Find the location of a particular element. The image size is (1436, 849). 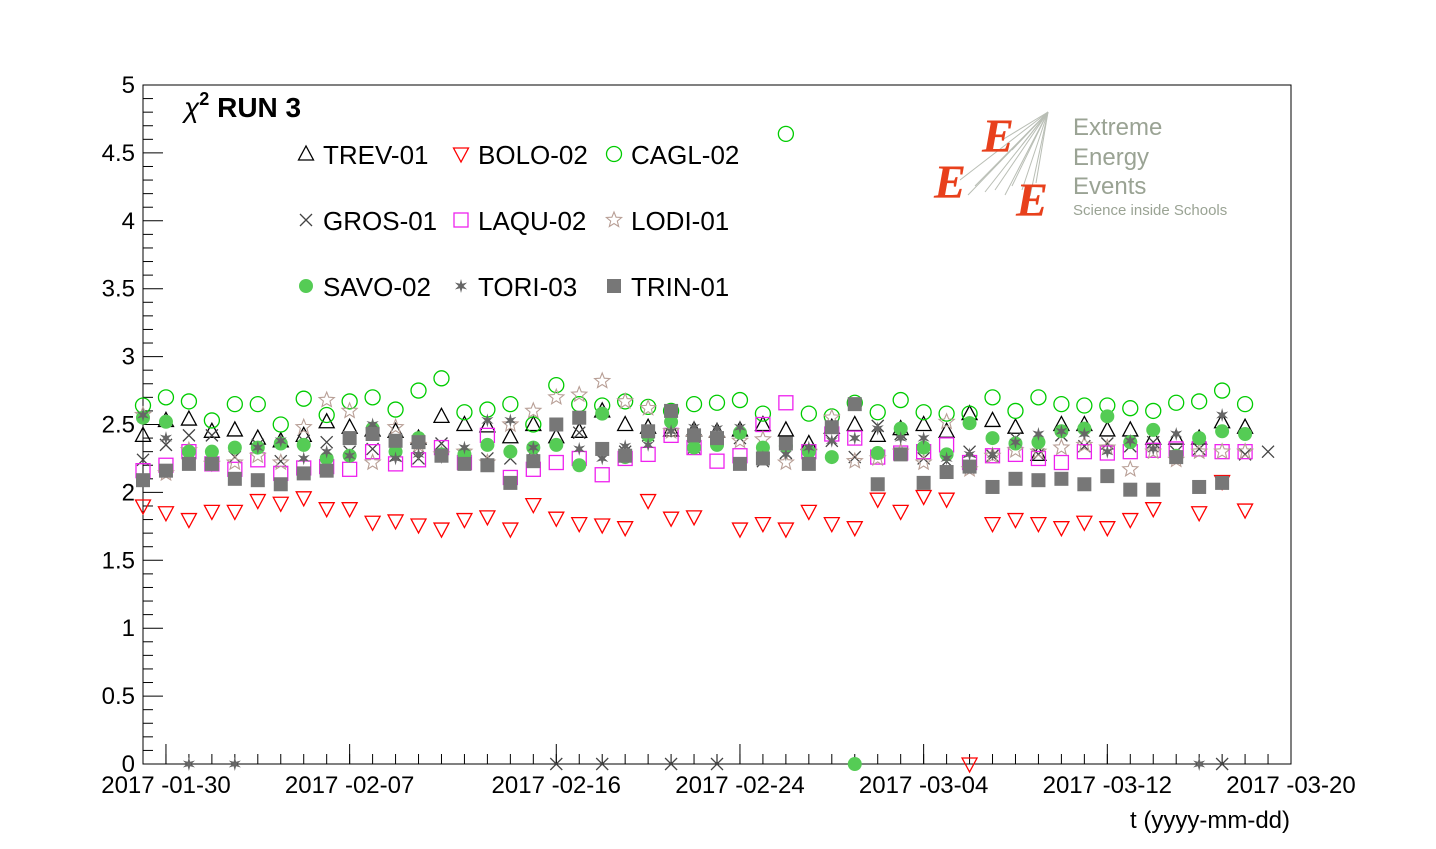

y-tick-label: 3 is located at coordinates (128, 357).